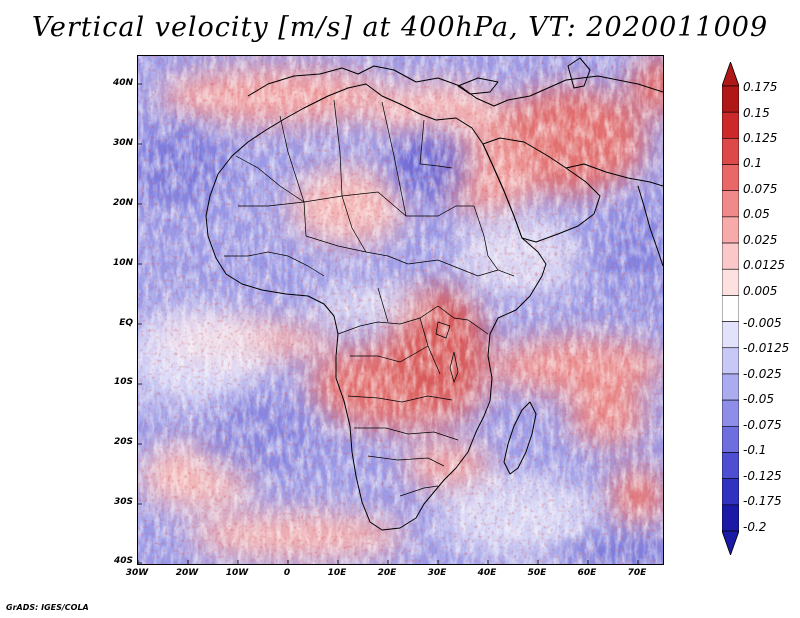 This screenshot has height=618, width=800. I want to click on lat-label-40n: 40N, so click(122, 83).